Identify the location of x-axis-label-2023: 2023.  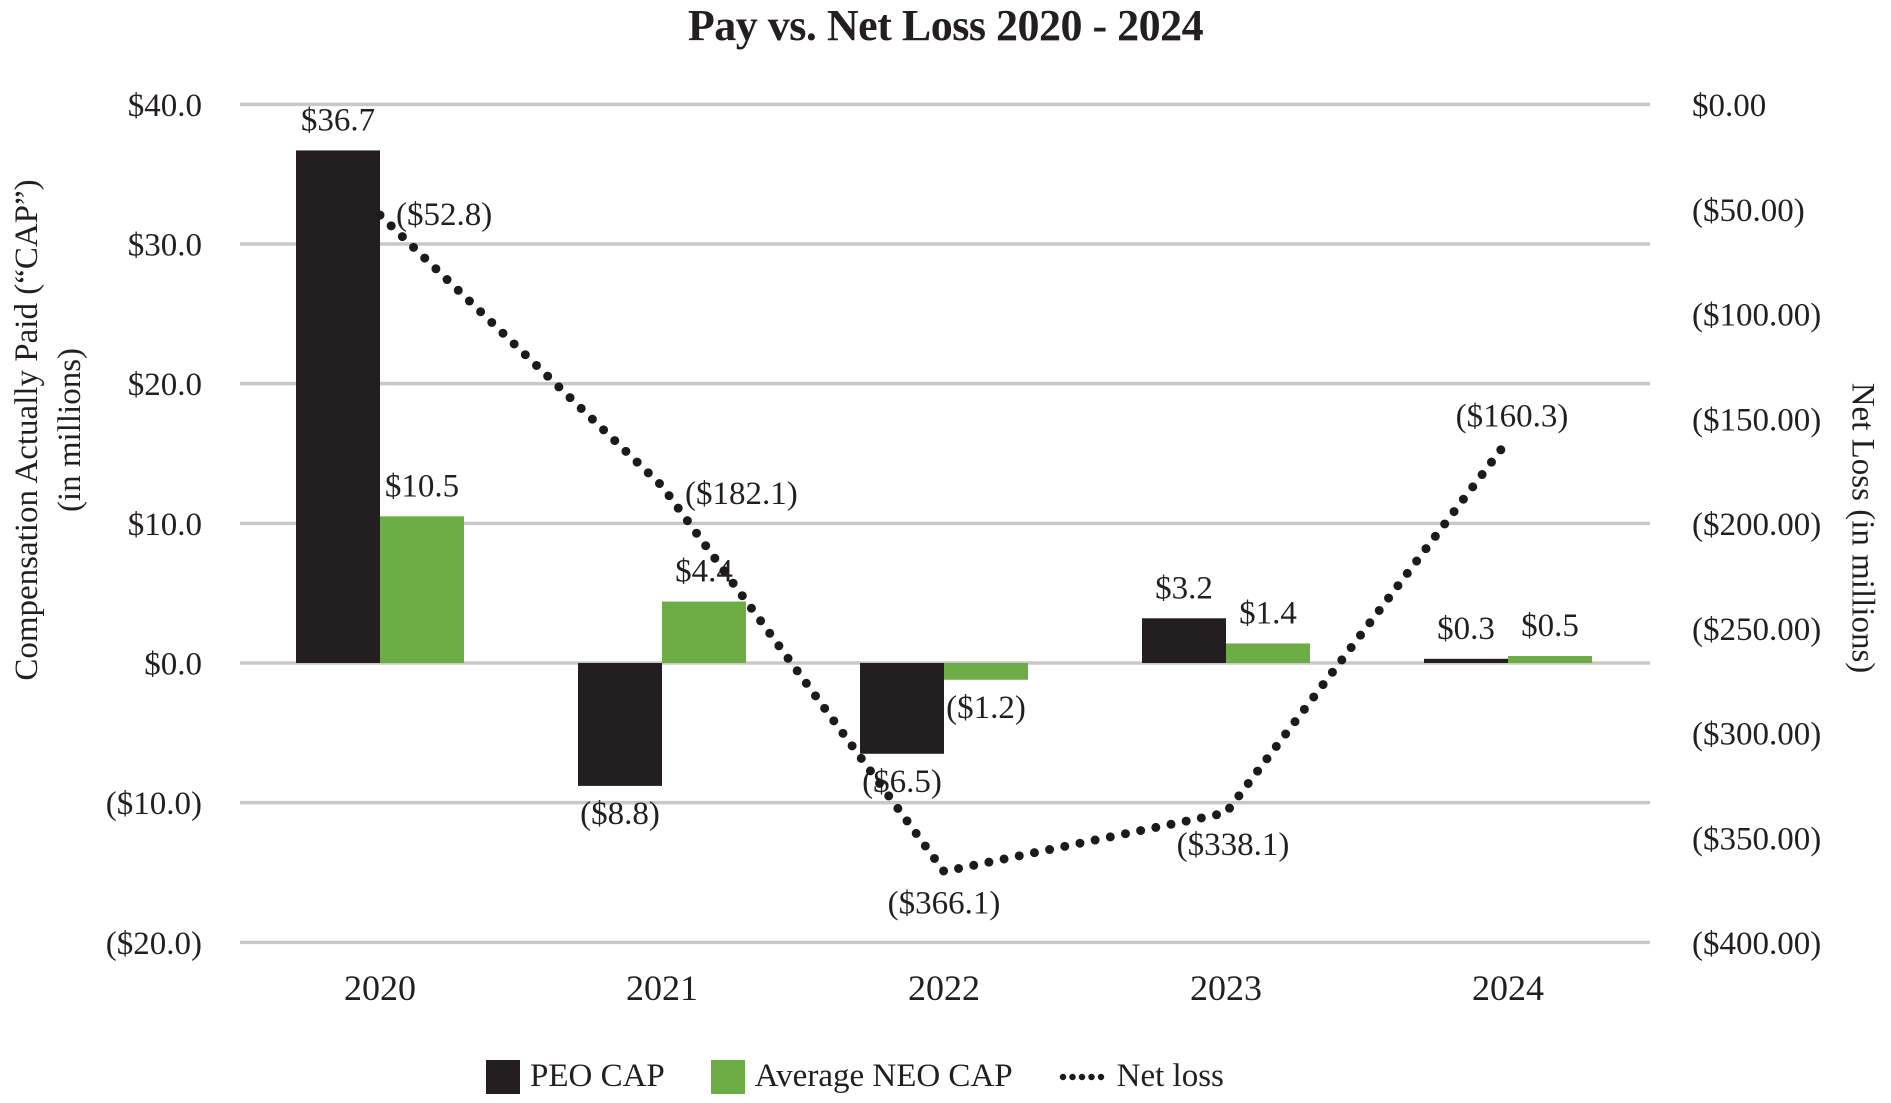
(1226, 988).